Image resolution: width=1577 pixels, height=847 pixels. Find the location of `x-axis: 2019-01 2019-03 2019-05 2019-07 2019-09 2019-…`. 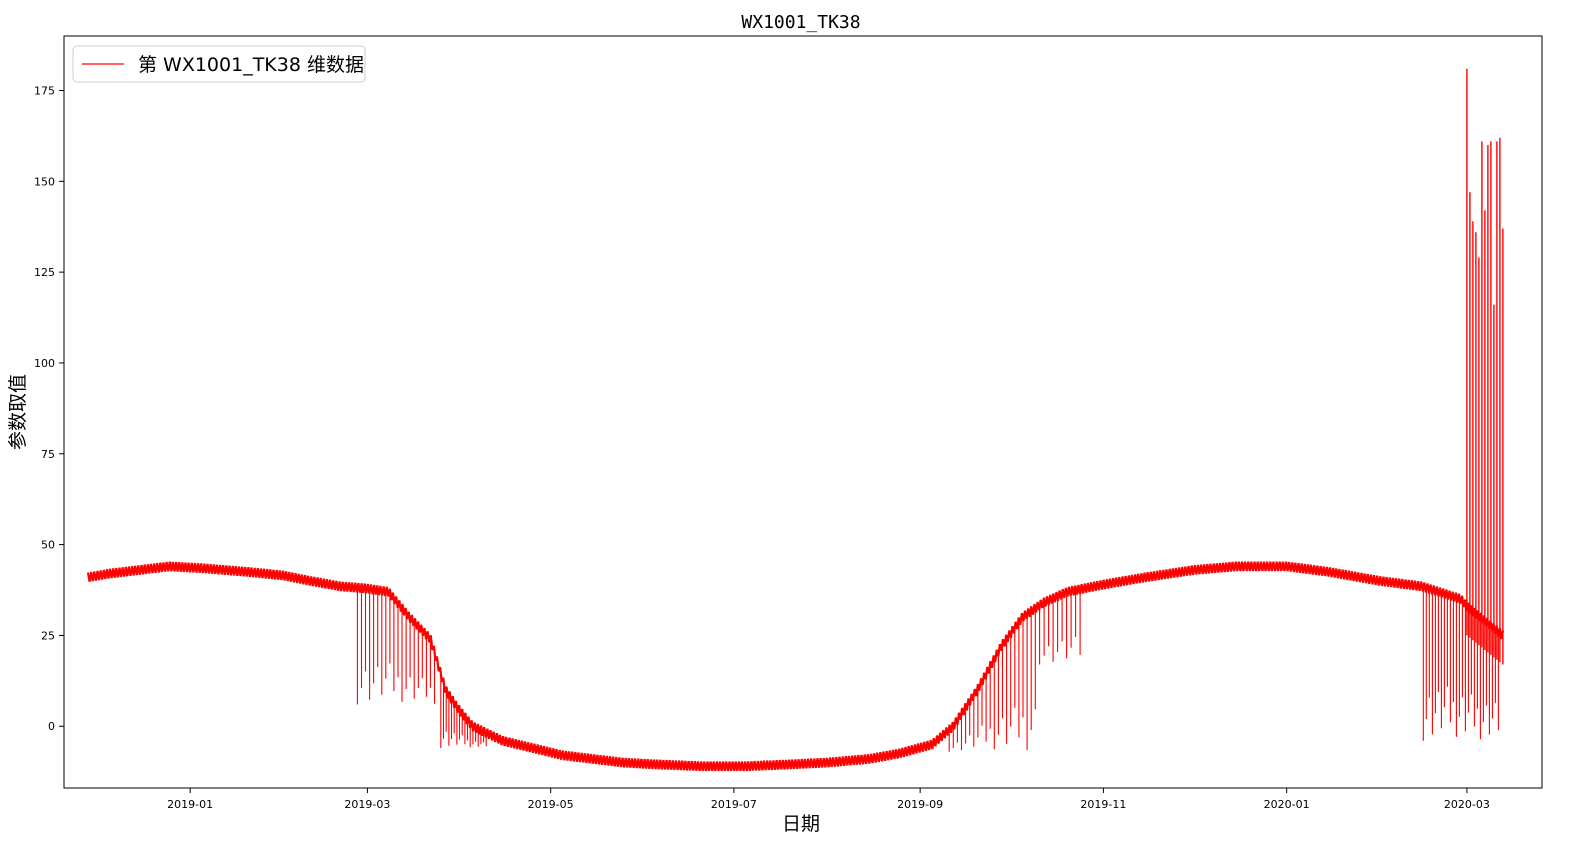

x-axis: 2019-01 2019-03 2019-05 2019-07 2019-09 2019-… is located at coordinates (828, 799).